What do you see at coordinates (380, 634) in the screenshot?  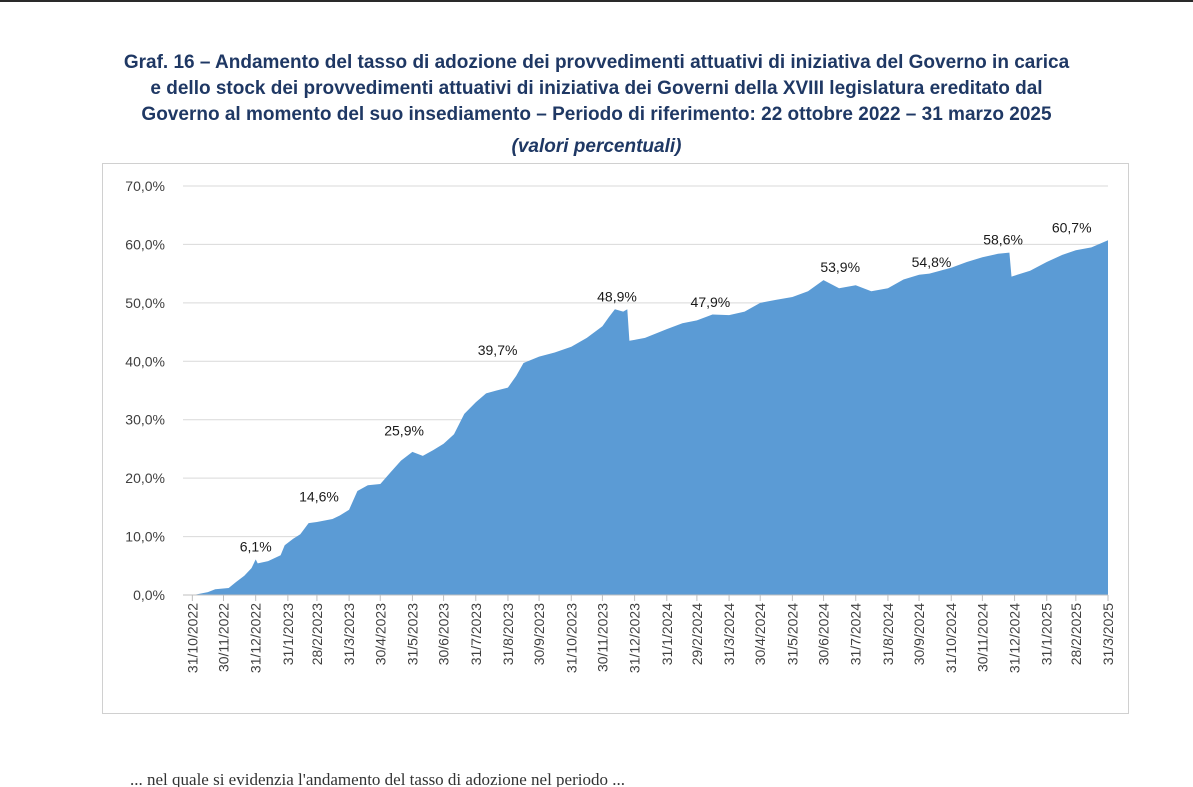 I see `x-tick-label: 30/4/2023` at bounding box center [380, 634].